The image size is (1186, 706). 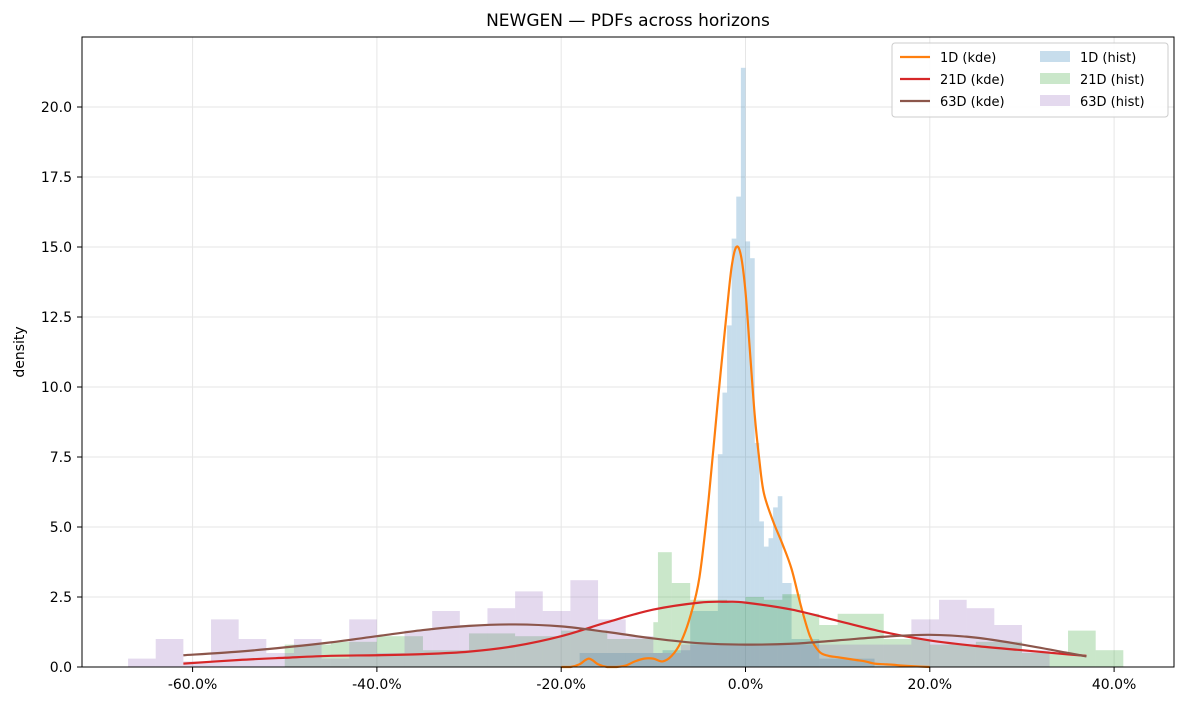 I want to click on x-tick-label: 40.0%, so click(x=1114, y=685).